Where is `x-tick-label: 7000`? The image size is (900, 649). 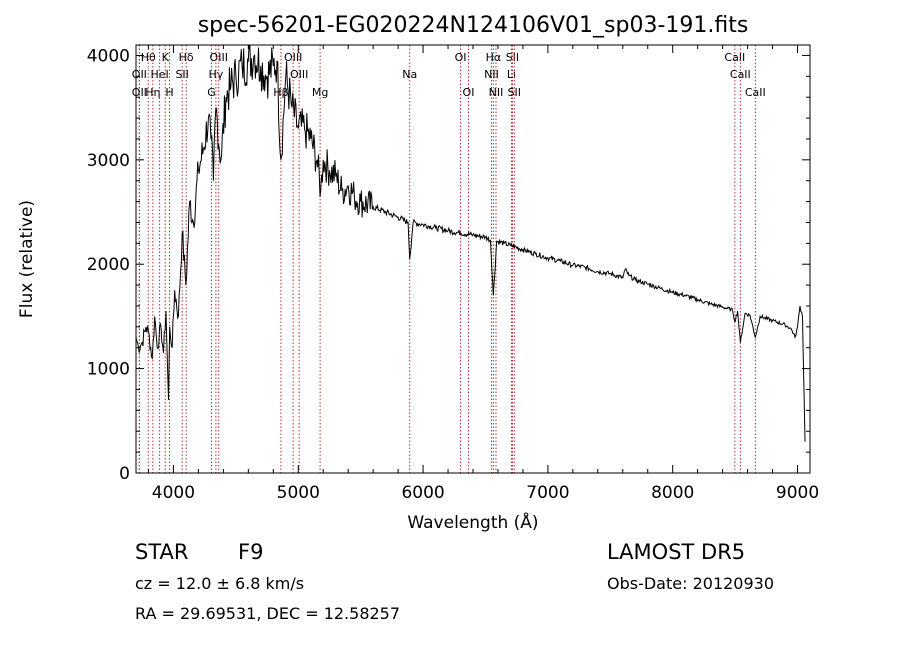
x-tick-label: 7000 is located at coordinates (547, 493).